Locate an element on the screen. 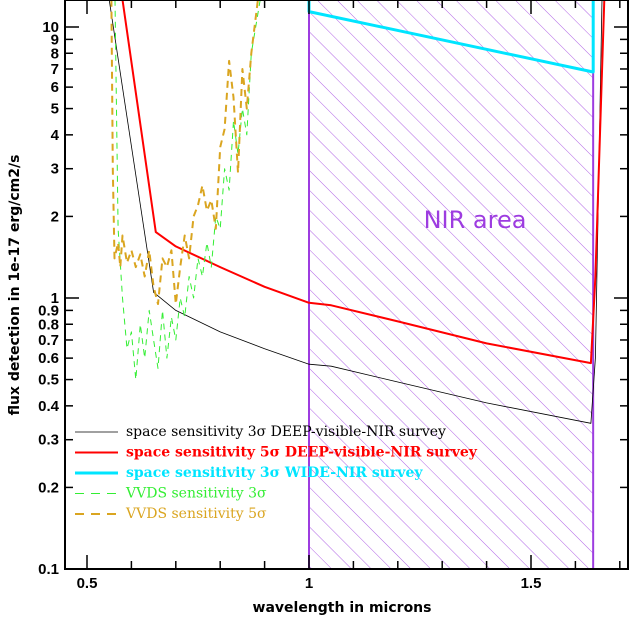  y-tick-label: 9 is located at coordinates (55, 39).